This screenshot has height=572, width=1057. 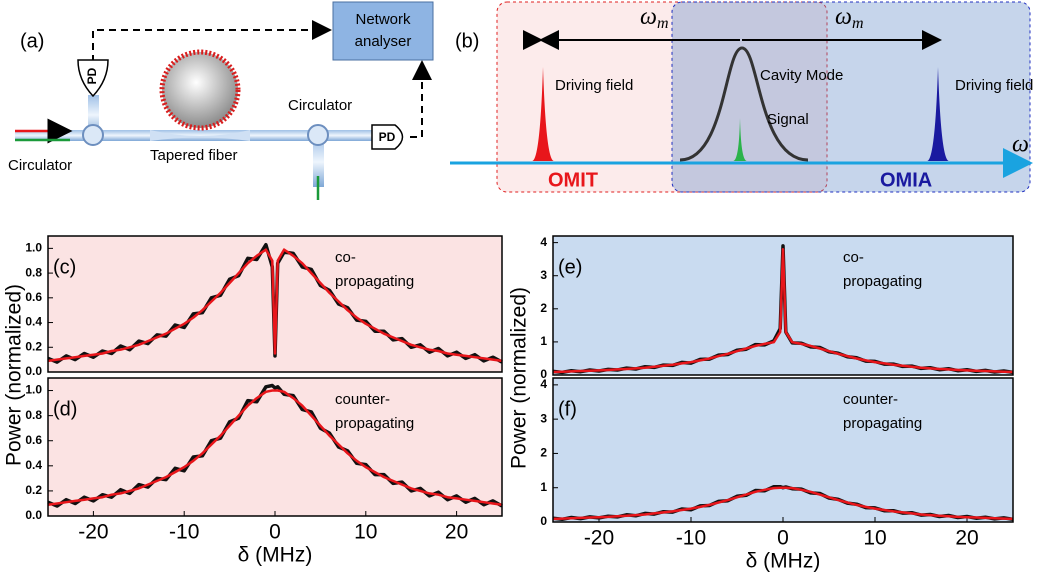 I want to click on network-analyser, so click(x=383, y=31).